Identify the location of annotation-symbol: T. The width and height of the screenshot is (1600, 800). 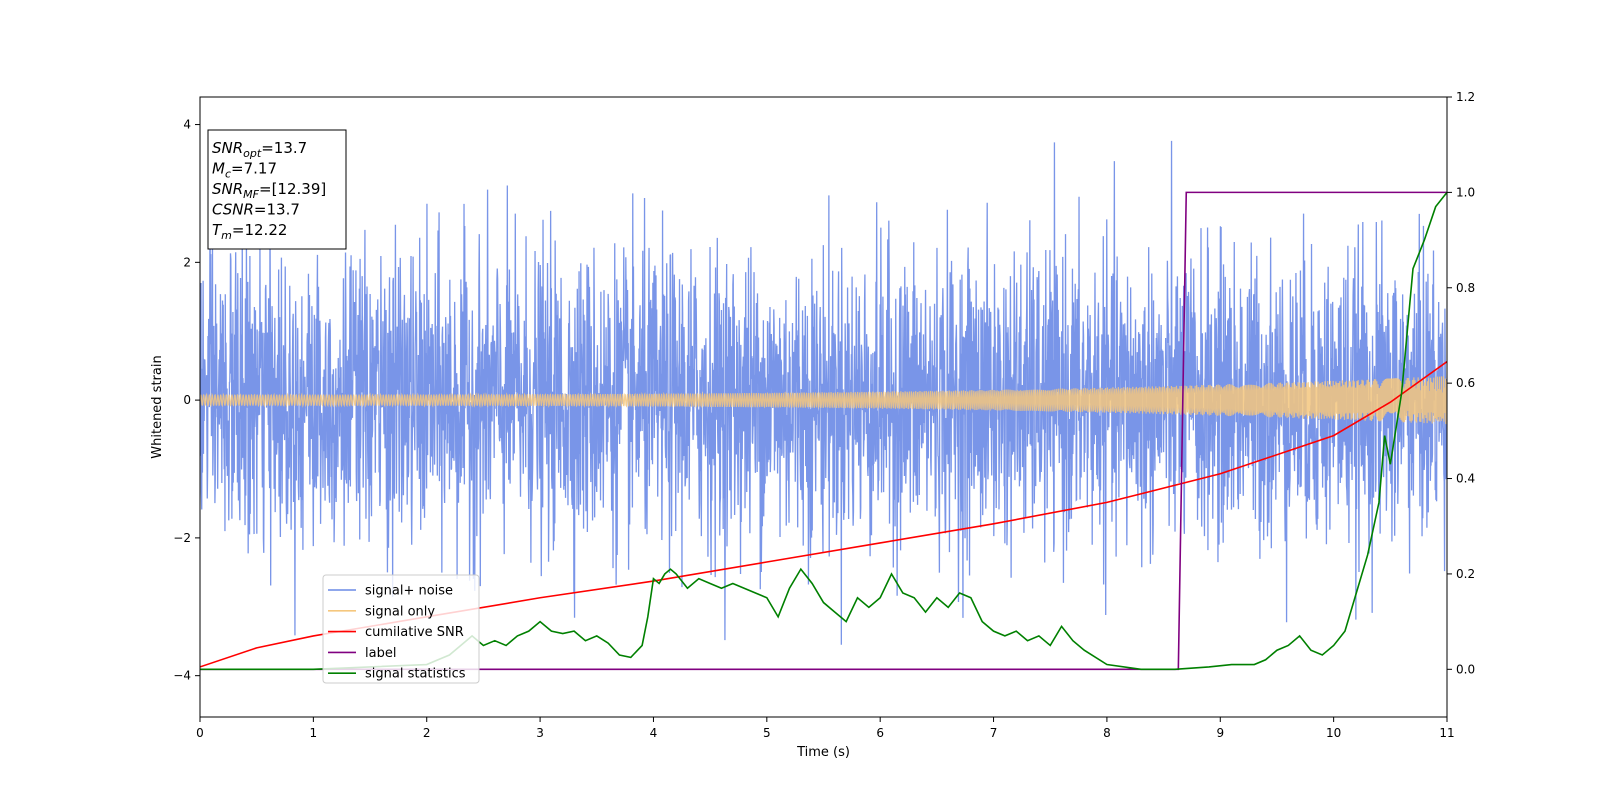
(217, 230).